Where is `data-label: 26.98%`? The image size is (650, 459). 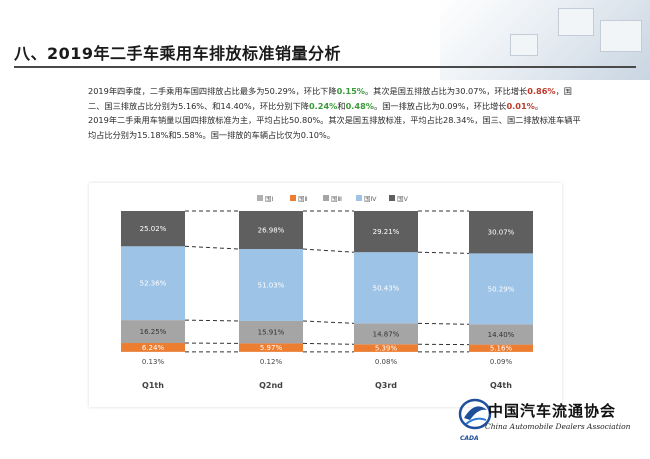 data-label: 26.98% is located at coordinates (271, 231).